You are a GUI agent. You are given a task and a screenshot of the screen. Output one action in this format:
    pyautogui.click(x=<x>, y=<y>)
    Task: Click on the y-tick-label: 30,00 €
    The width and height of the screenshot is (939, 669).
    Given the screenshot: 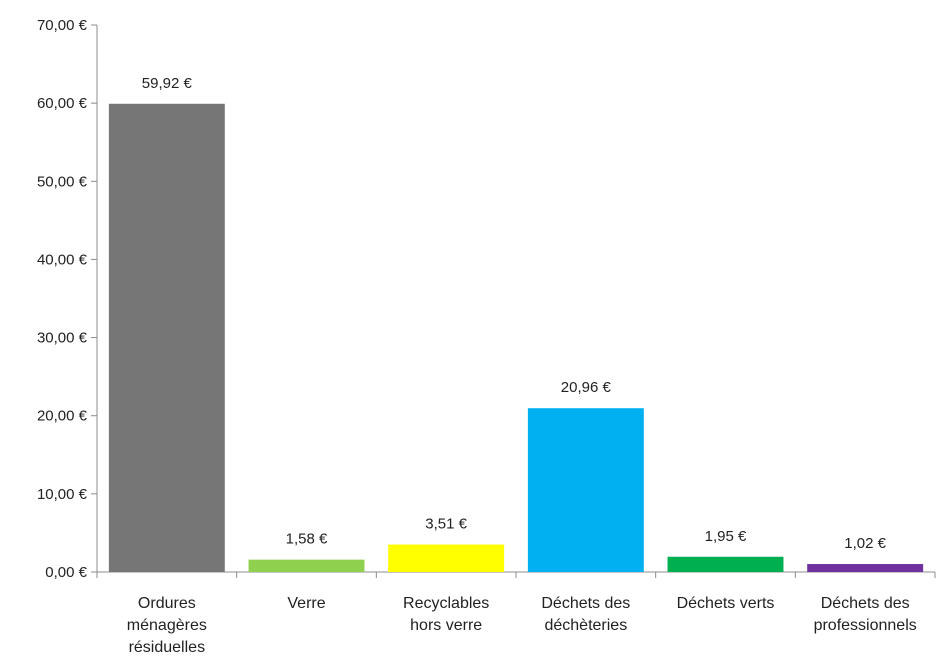 What is the action you would take?
    pyautogui.click(x=62, y=338)
    